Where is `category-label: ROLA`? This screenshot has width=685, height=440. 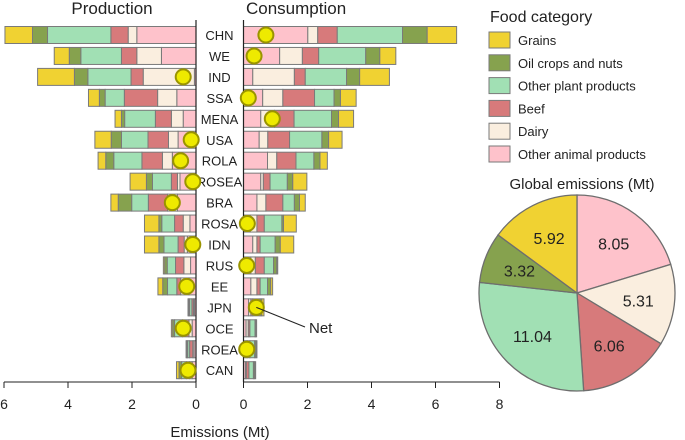 category-label: ROLA is located at coordinates (220, 161).